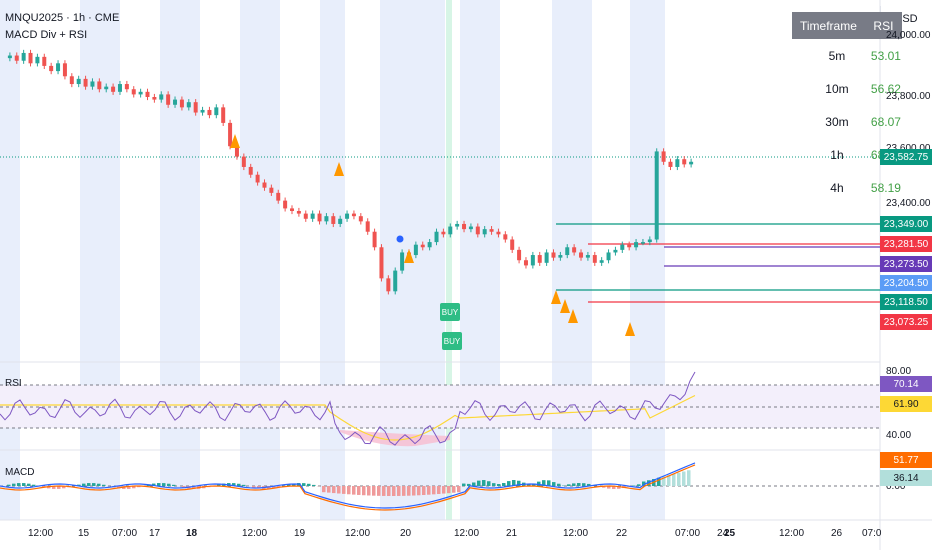  Describe the element at coordinates (885, 187) in the screenshot. I see `rsi-value-cell: 58.19` at that location.